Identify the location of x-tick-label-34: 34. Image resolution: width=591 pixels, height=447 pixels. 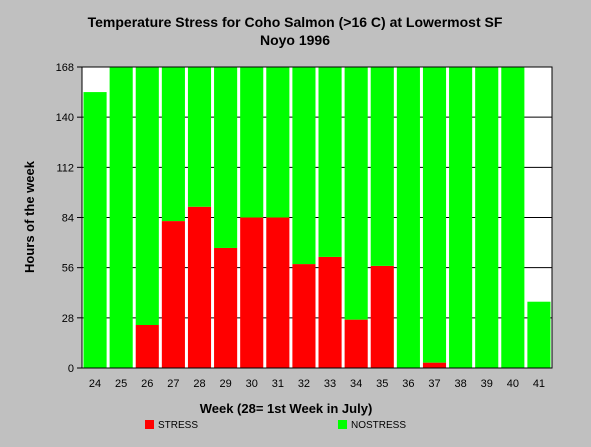
(356, 384).